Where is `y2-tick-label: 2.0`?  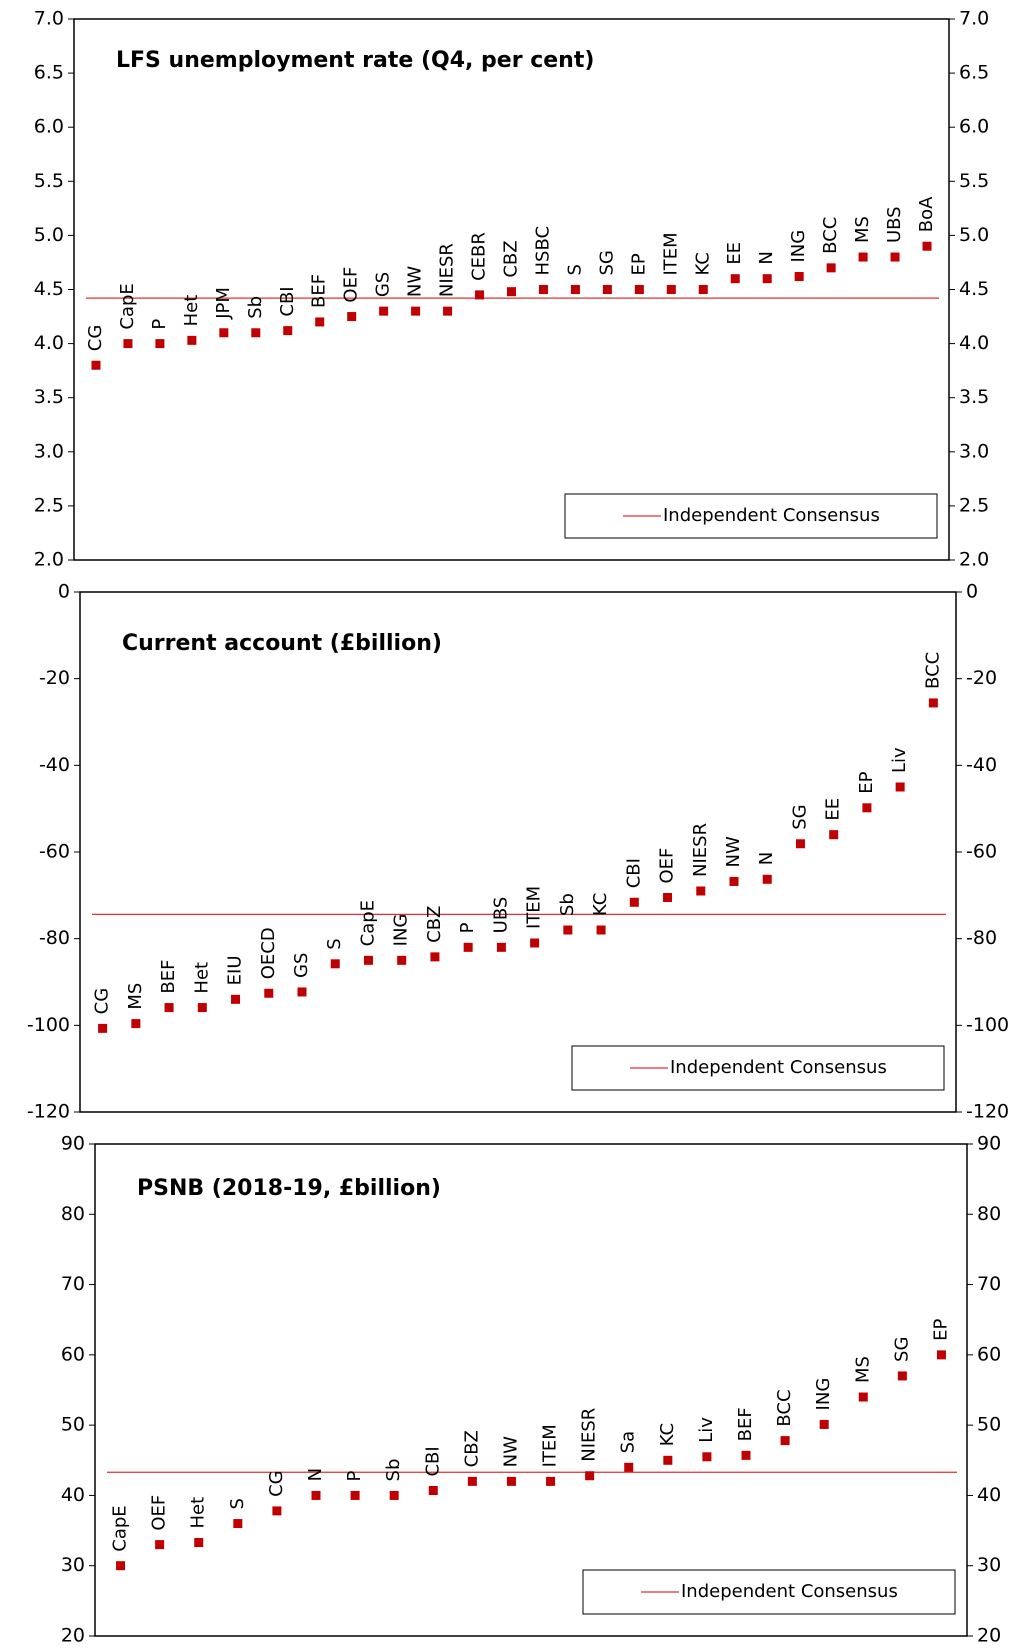
y2-tick-label: 2.0 is located at coordinates (974, 560).